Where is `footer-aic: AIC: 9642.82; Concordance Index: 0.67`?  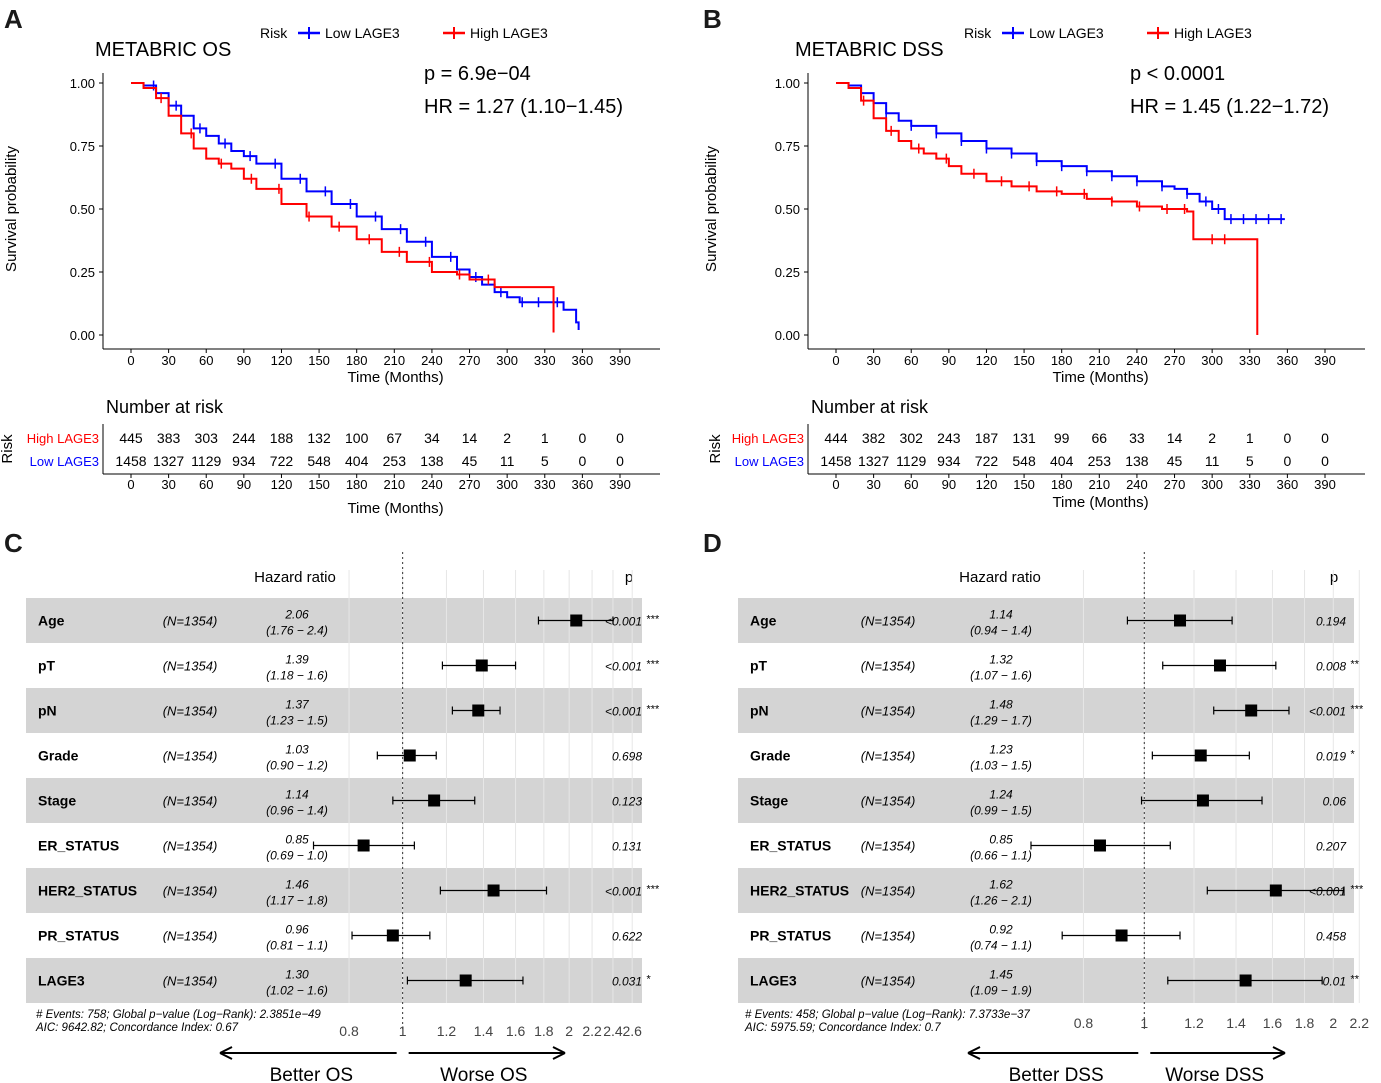 footer-aic: AIC: 9642.82; Concordance Index: 0.67 is located at coordinates (137, 1028).